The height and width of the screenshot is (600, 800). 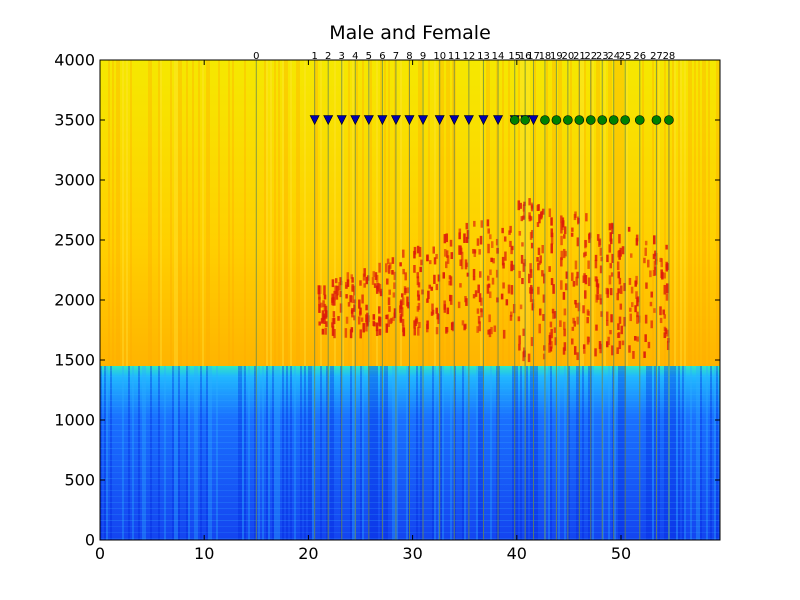 What do you see at coordinates (483, 56) in the screenshot?
I see `segment-label: 13` at bounding box center [483, 56].